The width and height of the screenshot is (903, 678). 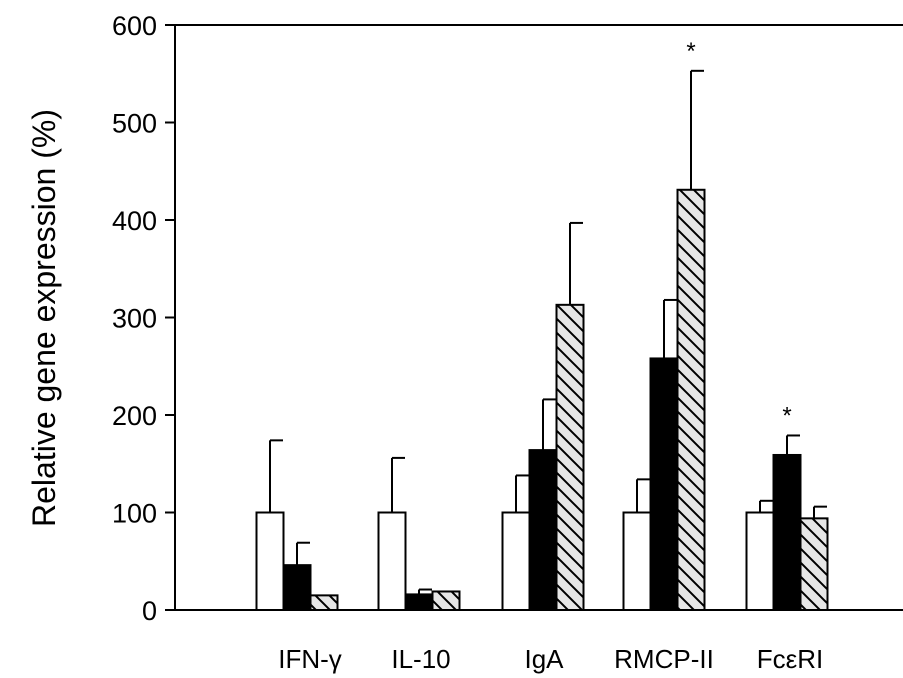 What do you see at coordinates (134, 416) in the screenshot?
I see `y-tick-label: 200` at bounding box center [134, 416].